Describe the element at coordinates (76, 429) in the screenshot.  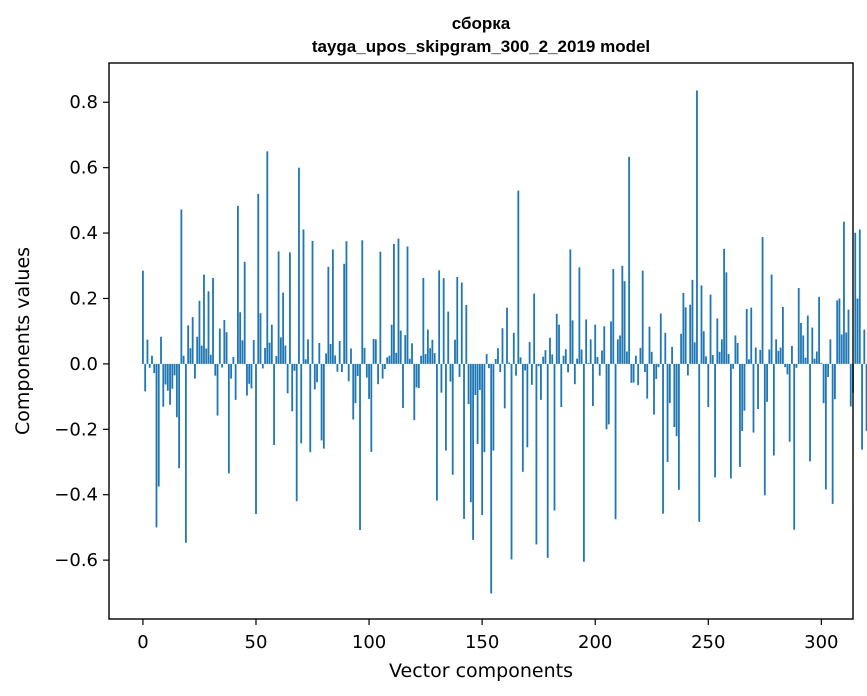
I see `y-tick-label: −0.2` at that location.